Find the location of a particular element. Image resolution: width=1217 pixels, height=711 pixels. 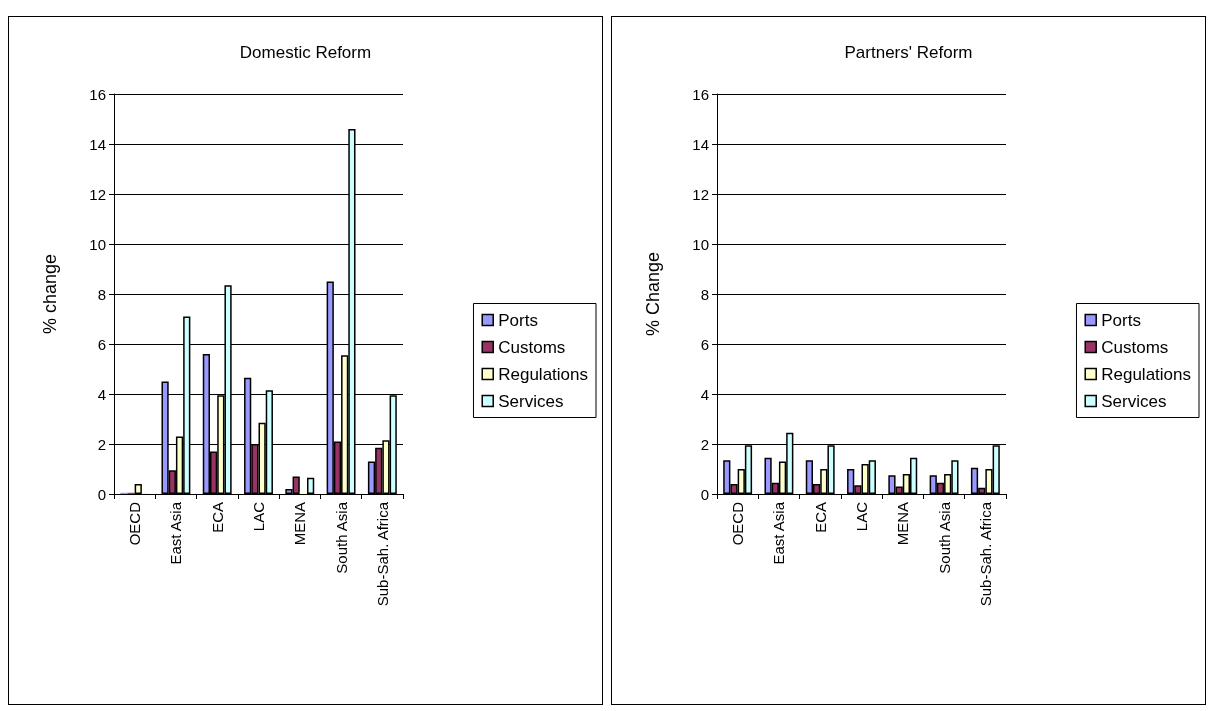

y-axis-title: % Change is located at coordinates (653, 294).